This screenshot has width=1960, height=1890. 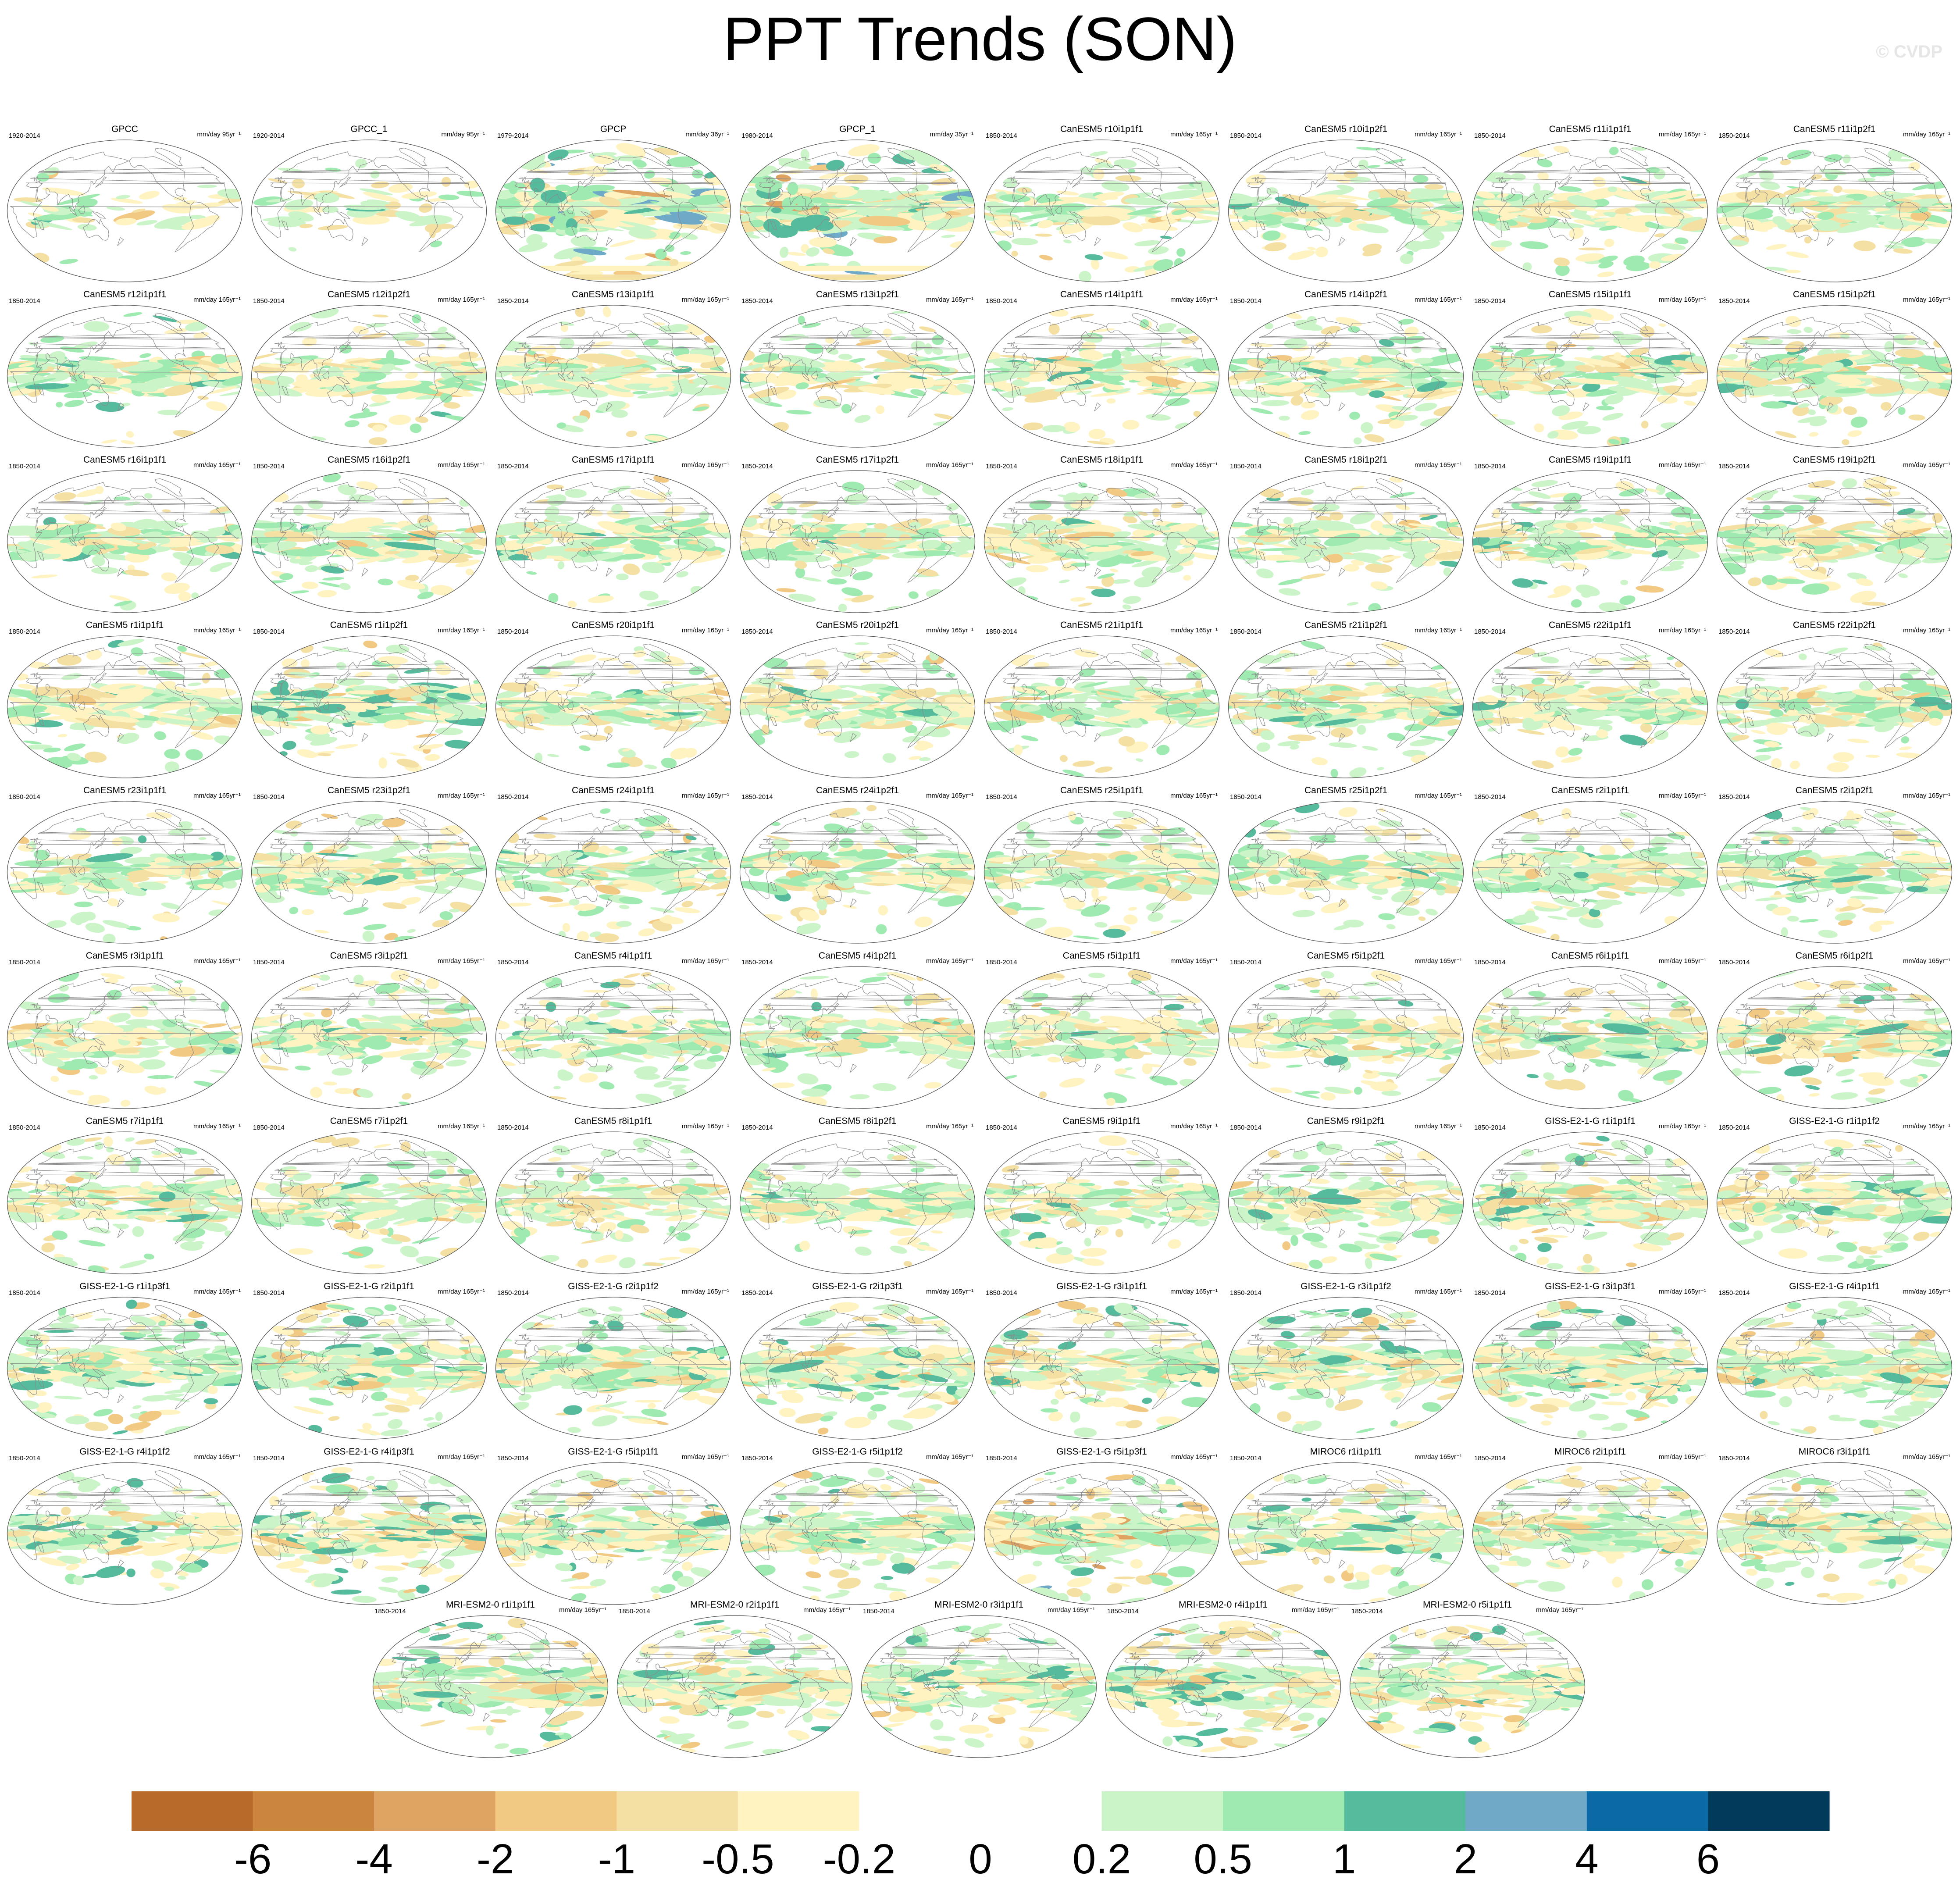 What do you see at coordinates (1591, 701) in the screenshot?
I see `map-panel: CanESM5 r22i1p1f1 1850-2014 mm/day 165yr⁻¹` at bounding box center [1591, 701].